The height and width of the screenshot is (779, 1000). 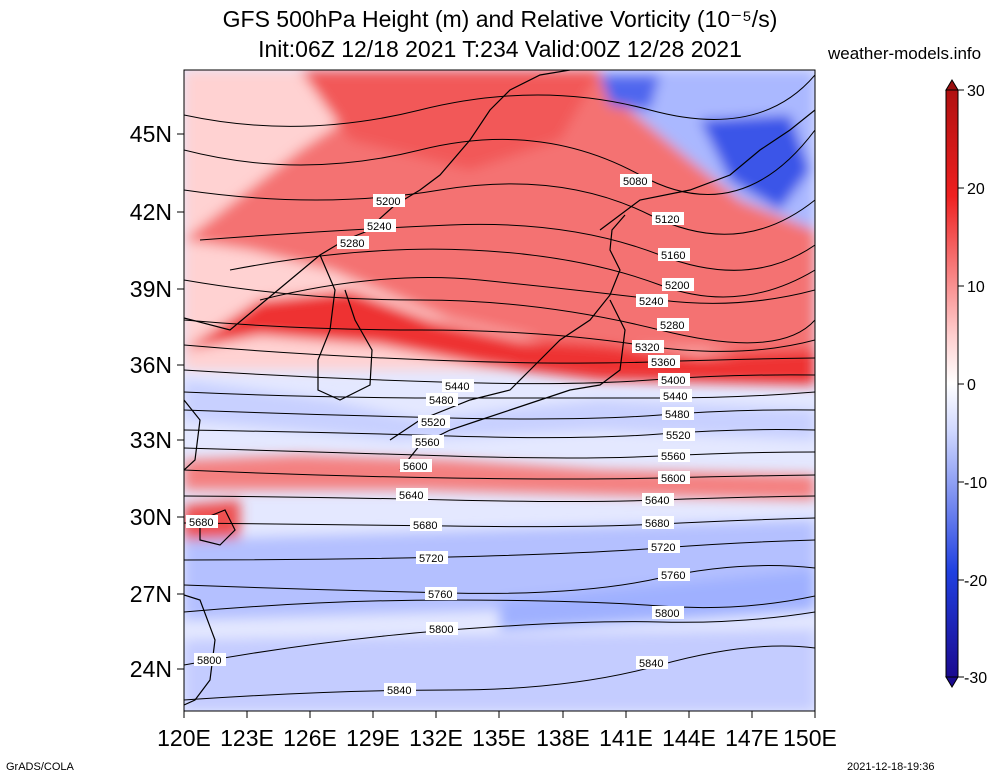 I want to click on contour-label-5440-b: 5440, so click(x=676, y=396).